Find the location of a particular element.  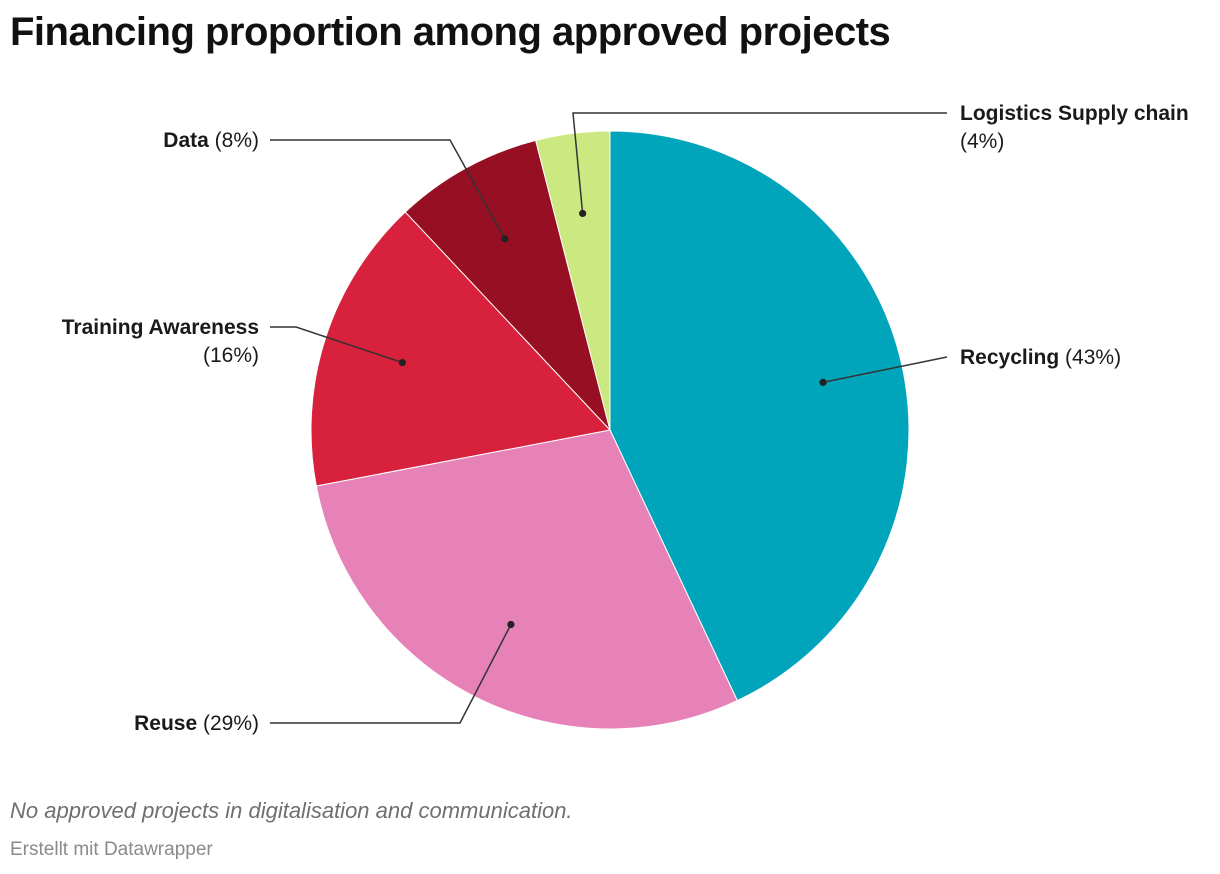

slice-name: Data is located at coordinates (186, 140).